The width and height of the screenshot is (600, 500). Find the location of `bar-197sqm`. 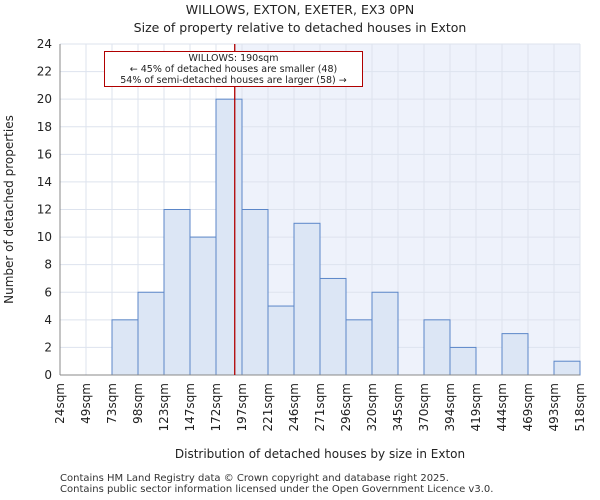

bar-197sqm is located at coordinates (255, 292).